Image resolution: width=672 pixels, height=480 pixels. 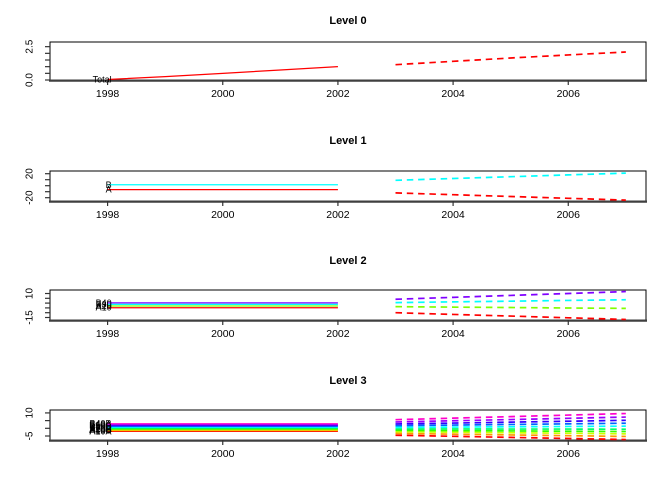 I want to click on svg-text: A20B, so click(x=101, y=428).